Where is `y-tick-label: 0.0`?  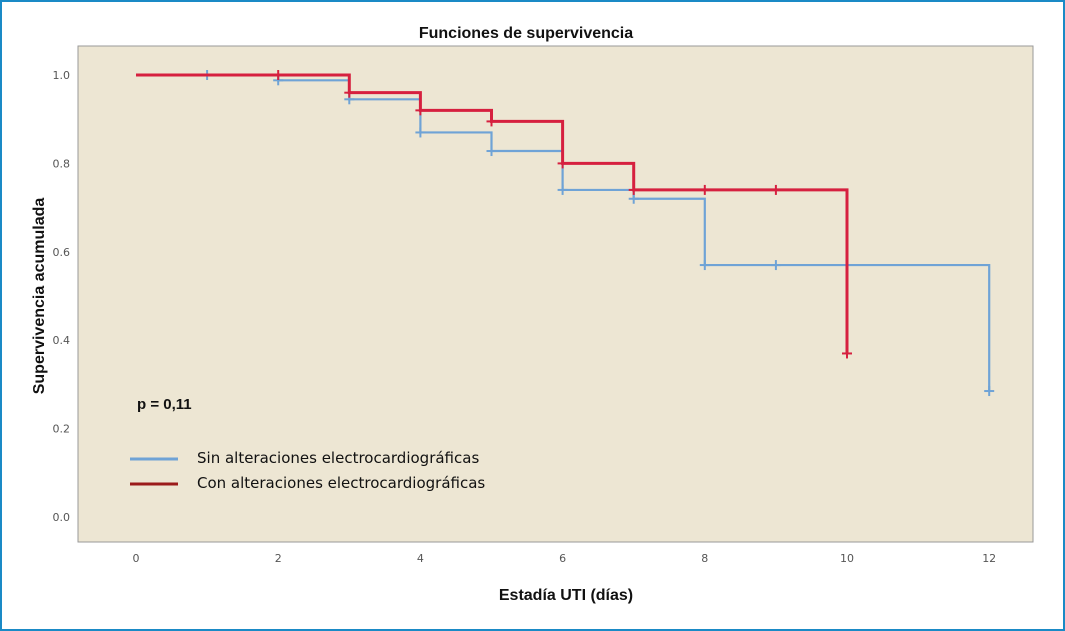 y-tick-label: 0.0 is located at coordinates (62, 517).